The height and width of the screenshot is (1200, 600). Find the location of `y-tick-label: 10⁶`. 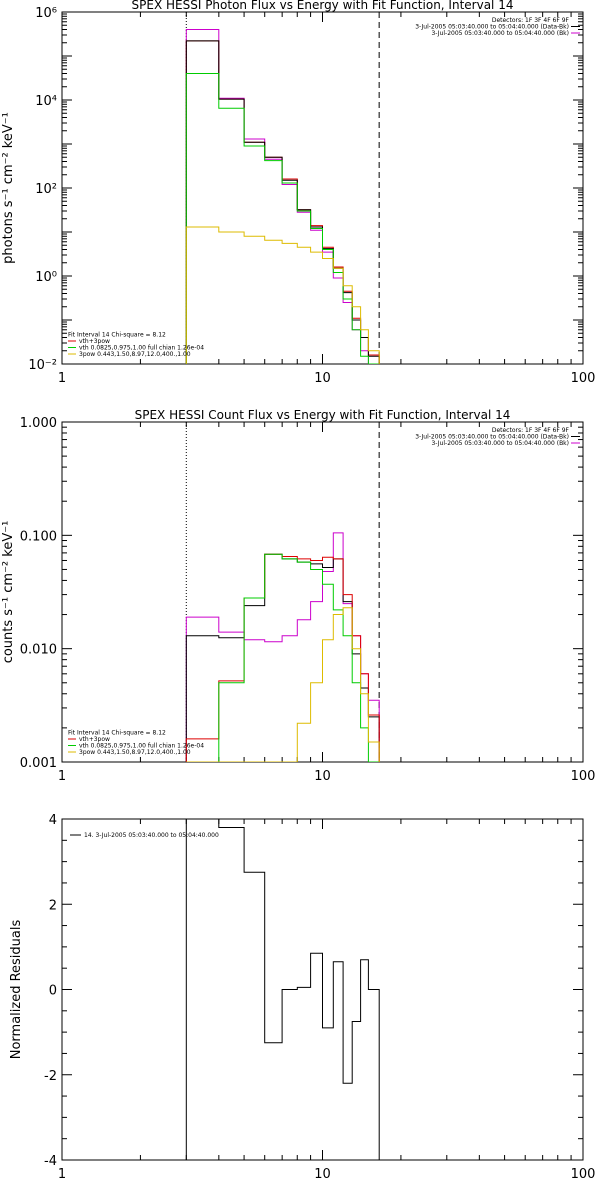

y-tick-label: 10⁶ is located at coordinates (46, 13).